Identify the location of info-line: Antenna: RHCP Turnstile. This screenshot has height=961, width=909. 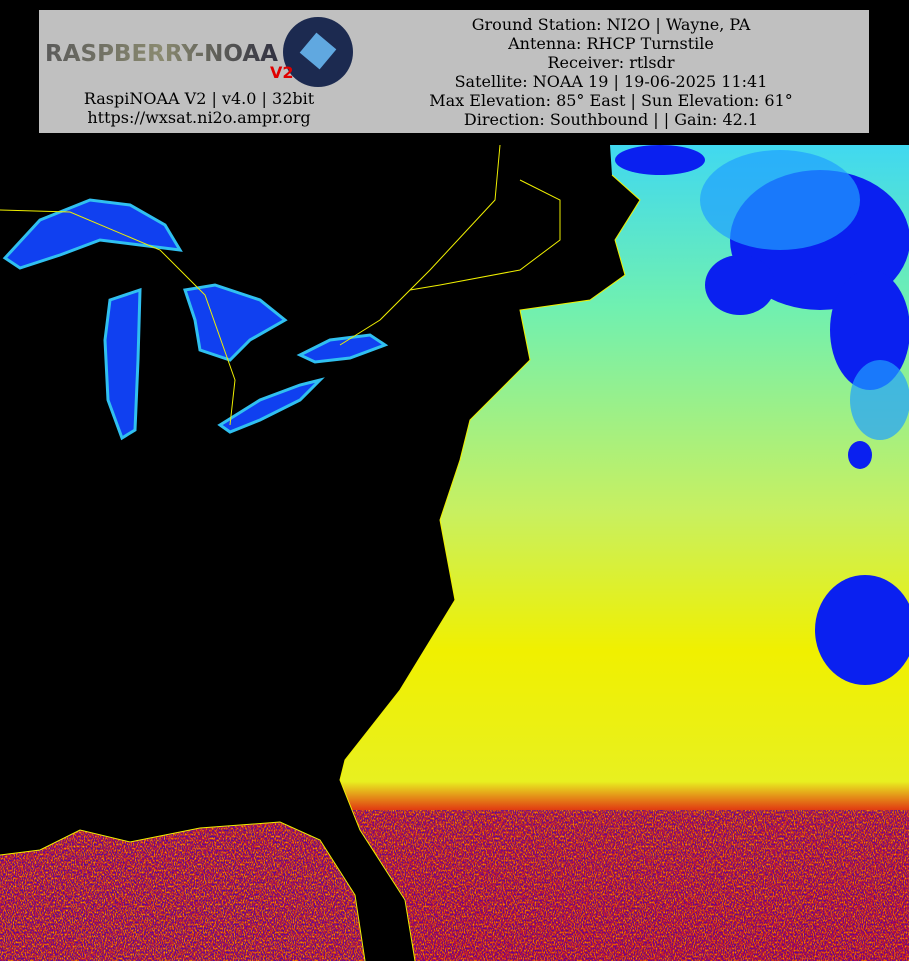
(610, 43).